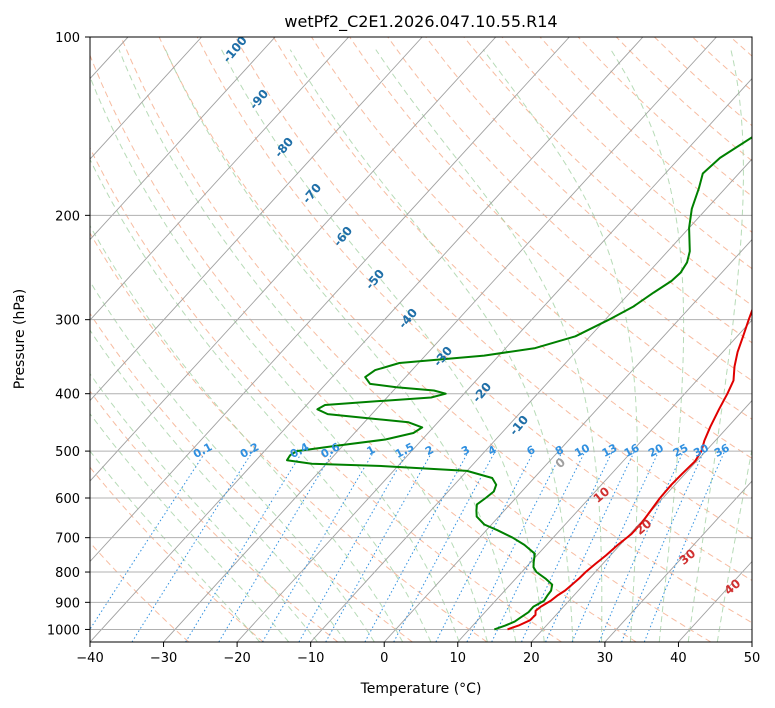  I want to click on x-tick-label: 50, so click(752, 658).